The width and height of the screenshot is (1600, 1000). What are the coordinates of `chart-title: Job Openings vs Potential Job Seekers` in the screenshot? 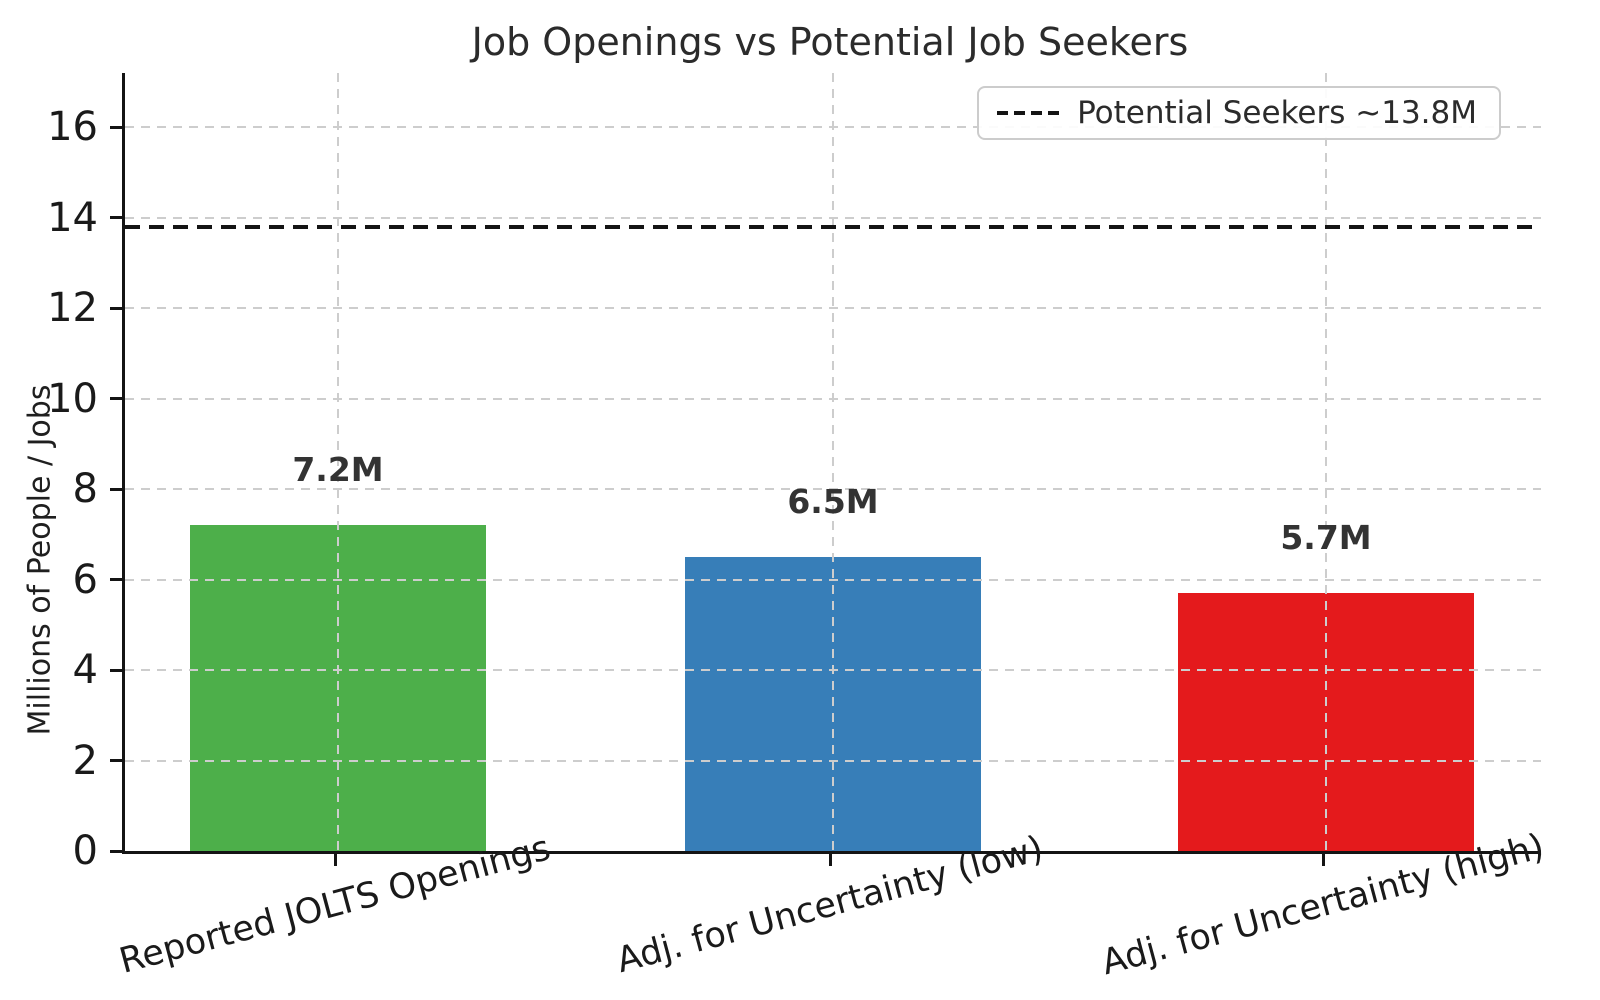 It's located at (830, 42).